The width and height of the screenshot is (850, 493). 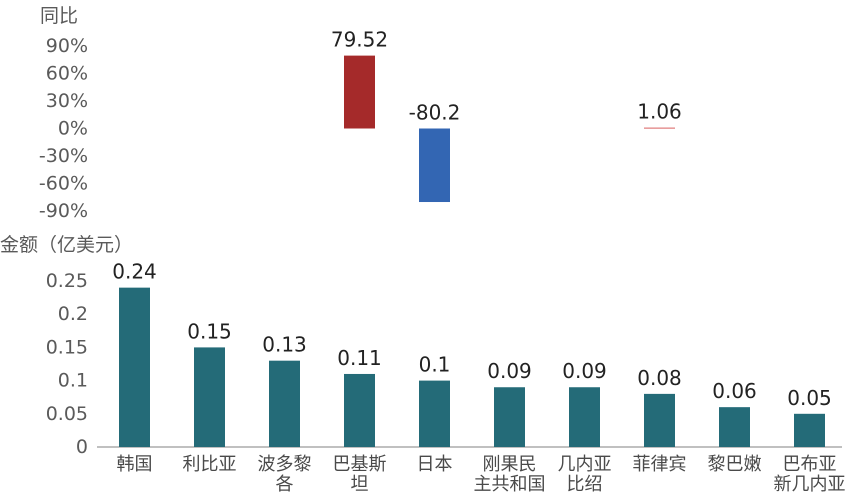 What do you see at coordinates (67, 281) in the screenshot?
I see `bottom-y-tick: 0.25` at bounding box center [67, 281].